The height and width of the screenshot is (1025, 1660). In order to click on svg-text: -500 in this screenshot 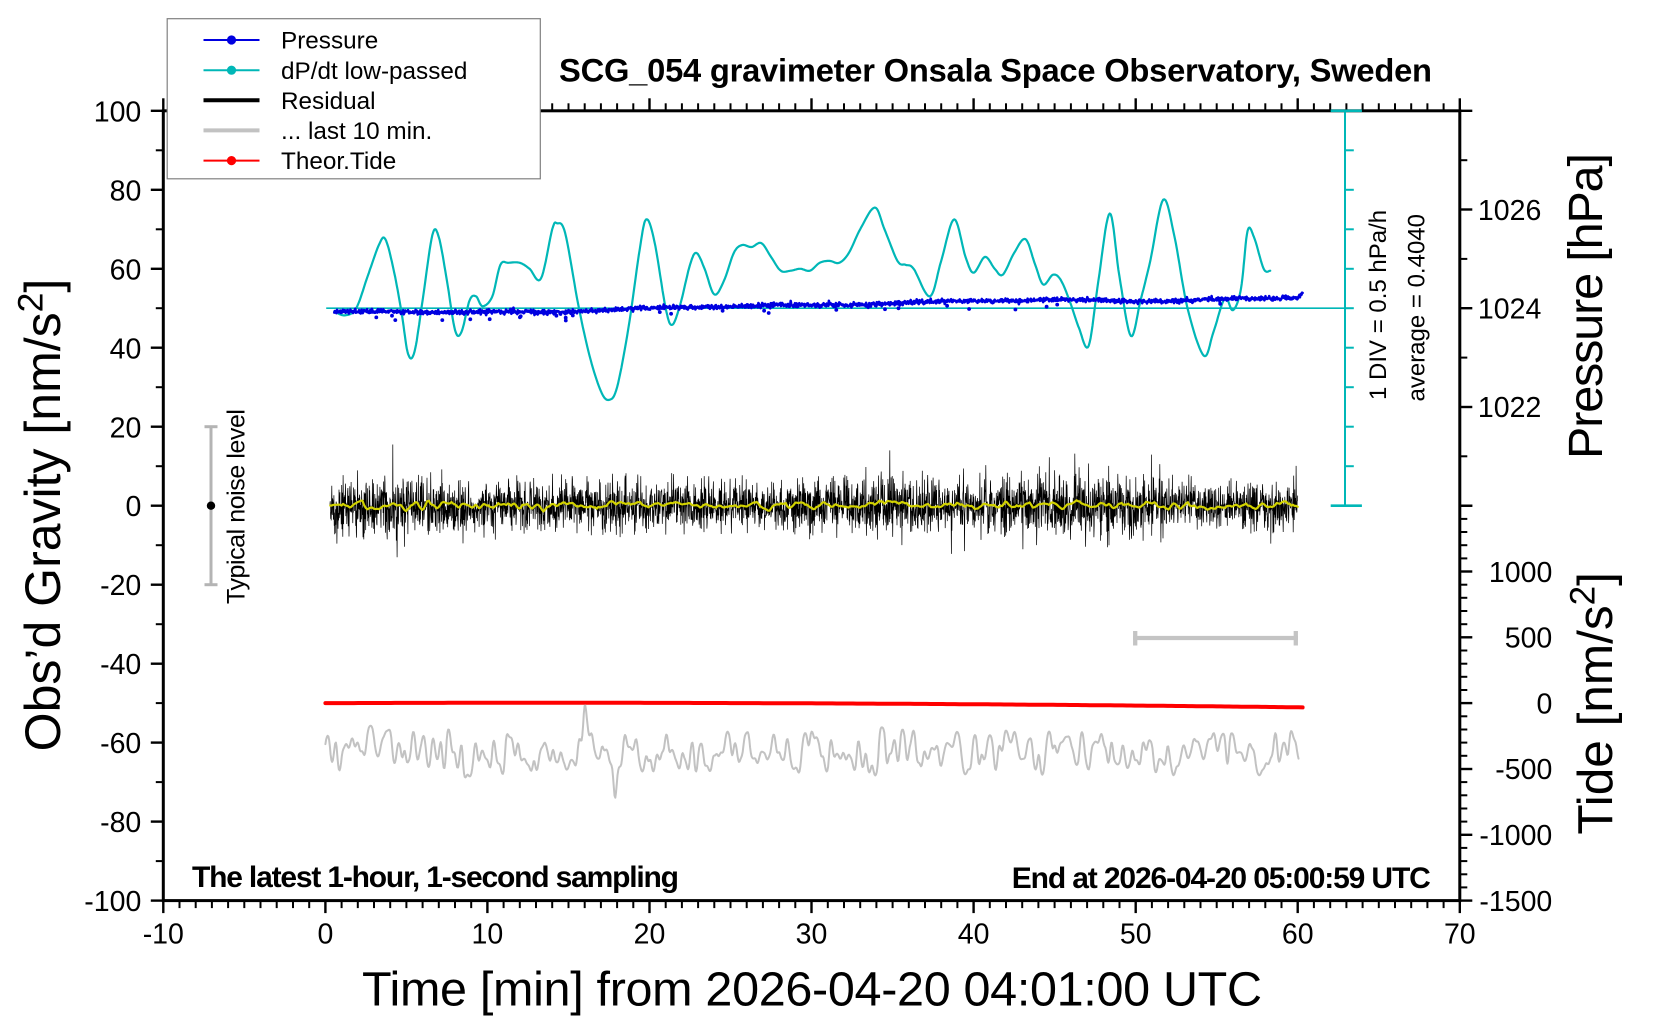, I will do `click(1523, 770)`.